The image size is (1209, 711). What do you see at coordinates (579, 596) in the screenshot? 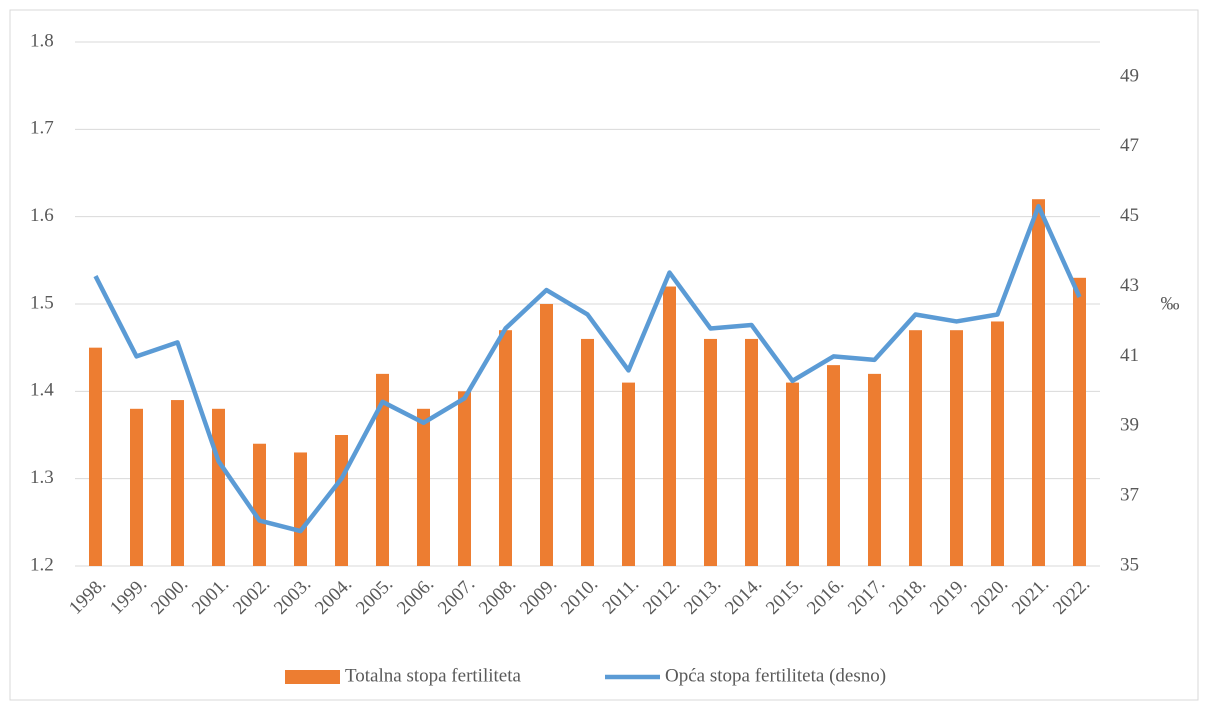
I see `x-tick-label: 2010.` at bounding box center [579, 596].